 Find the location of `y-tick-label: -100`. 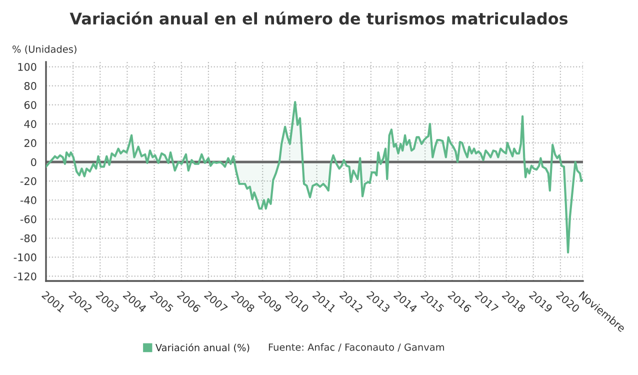

y-tick-label: -100 is located at coordinates (25, 257).